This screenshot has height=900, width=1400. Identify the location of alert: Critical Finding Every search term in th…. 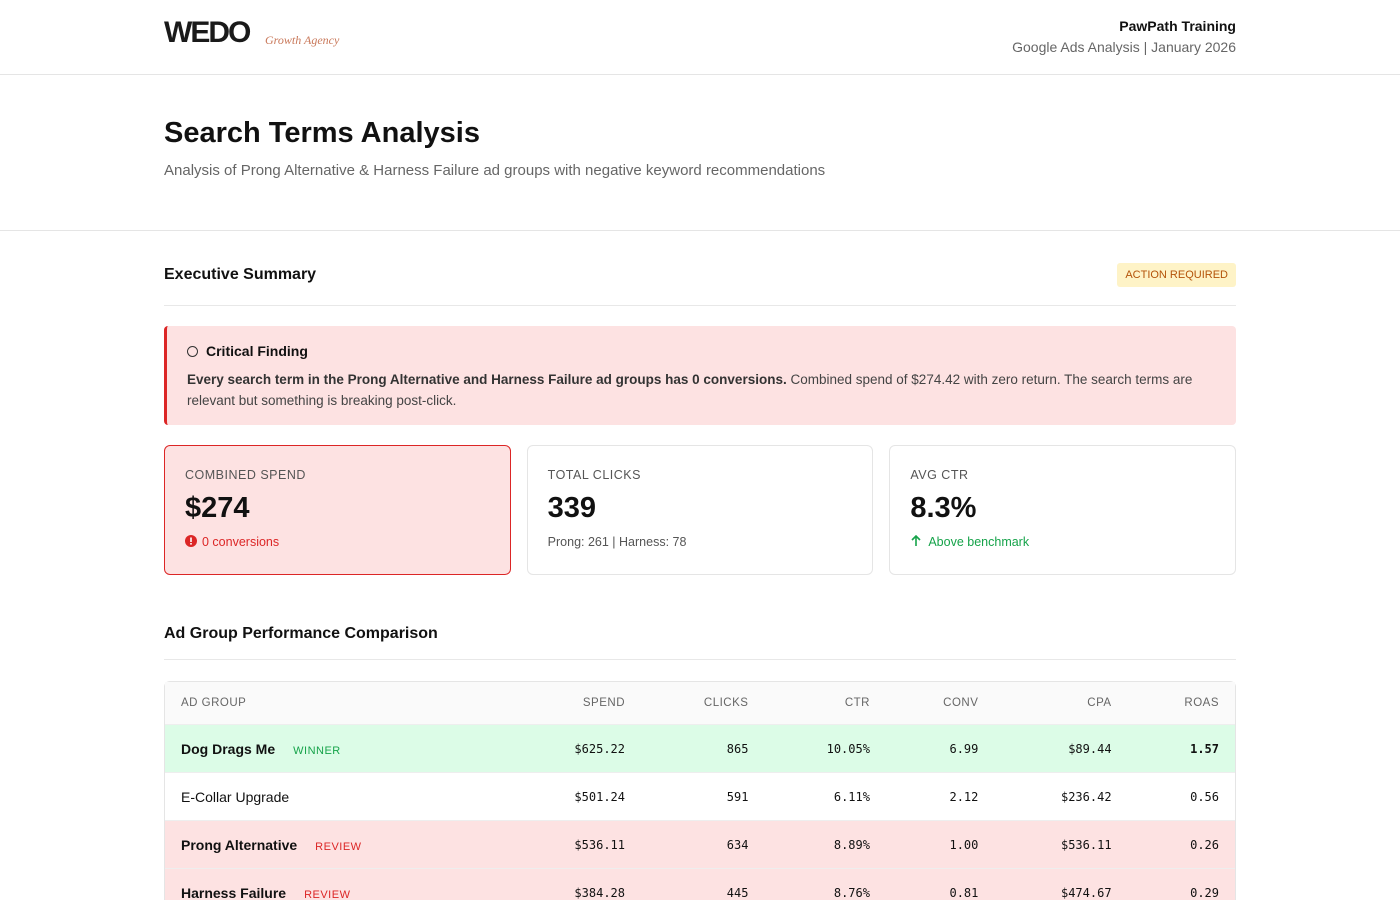
(700, 375).